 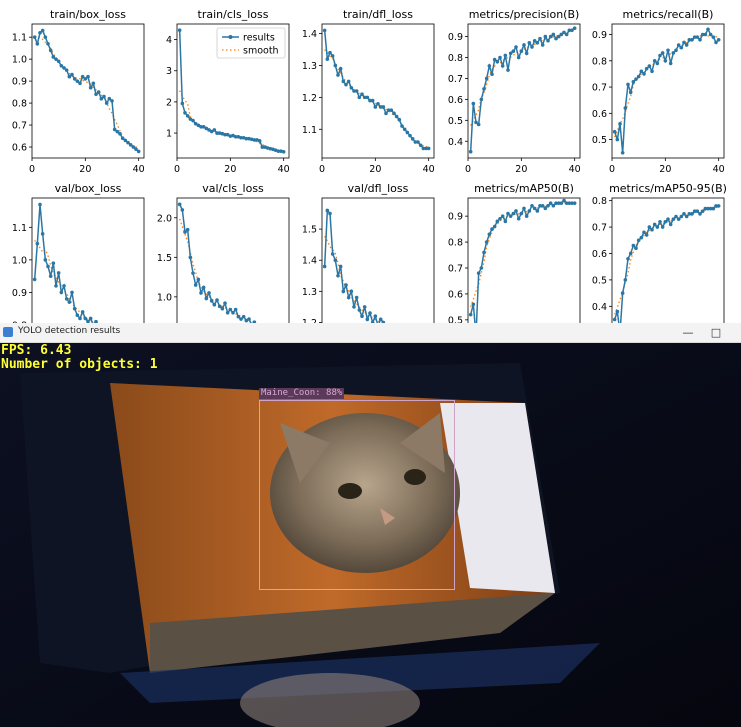 I want to click on window-title: YOLO detection results, so click(x=69, y=331).